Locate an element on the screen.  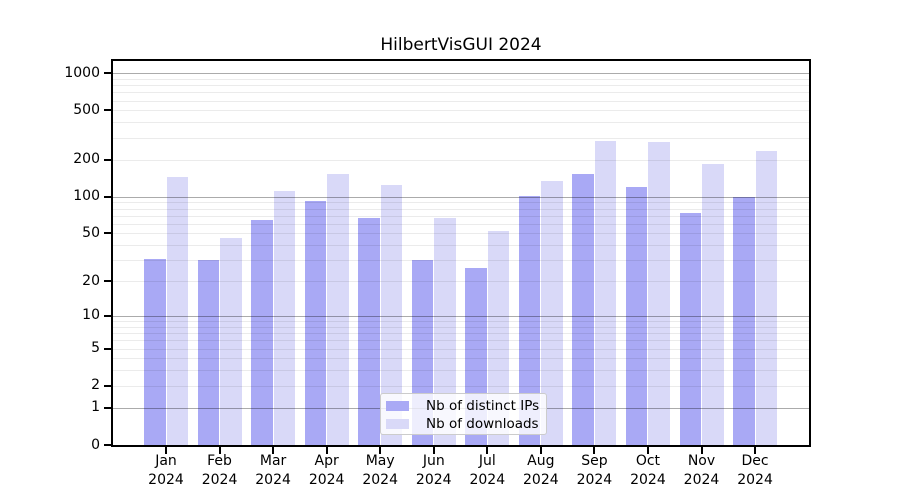
x-tick-label-dec: Dec 2024 is located at coordinates (755, 471).